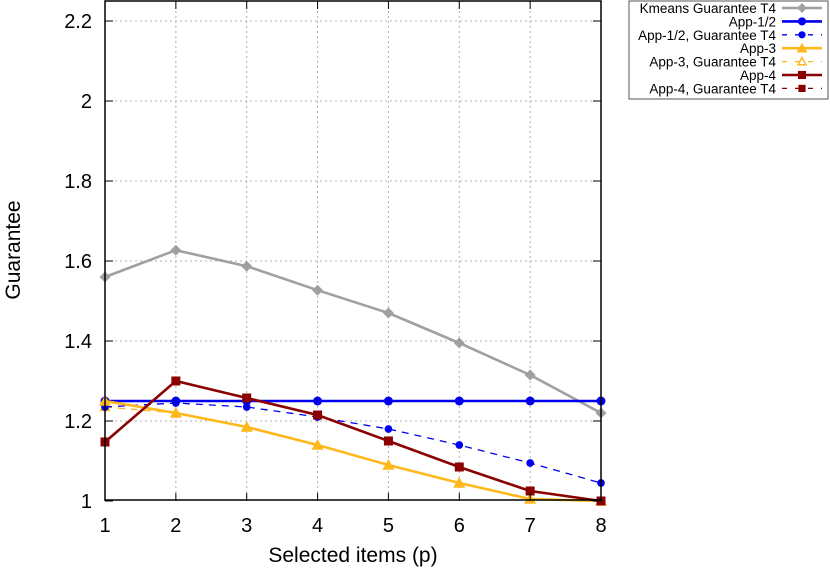  What do you see at coordinates (712, 88) in the screenshot?
I see `legend-label: App-4, Guarantee T4` at bounding box center [712, 88].